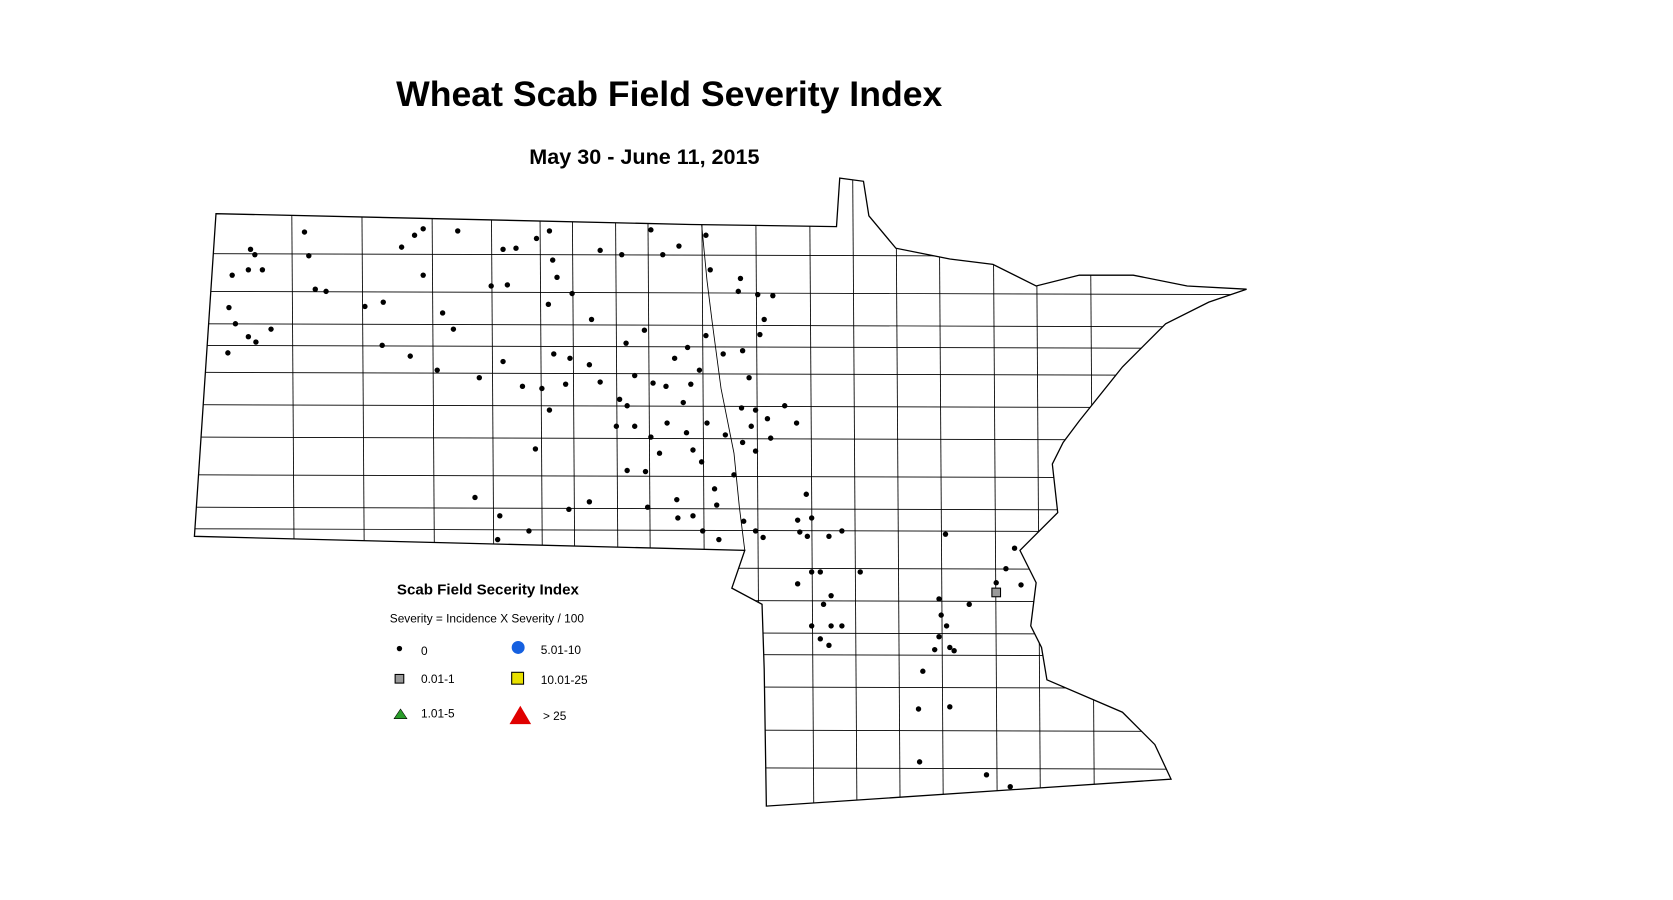 Image resolution: width=1673 pixels, height=900 pixels. I want to click on legend-label: 5.01-10, so click(561, 650).